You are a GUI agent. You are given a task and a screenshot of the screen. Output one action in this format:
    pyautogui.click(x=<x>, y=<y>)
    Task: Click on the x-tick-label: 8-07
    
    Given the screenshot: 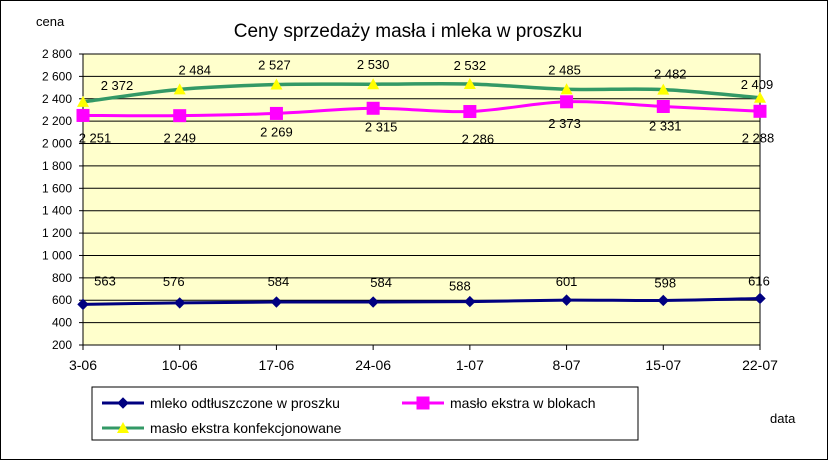 What is the action you would take?
    pyautogui.click(x=567, y=365)
    